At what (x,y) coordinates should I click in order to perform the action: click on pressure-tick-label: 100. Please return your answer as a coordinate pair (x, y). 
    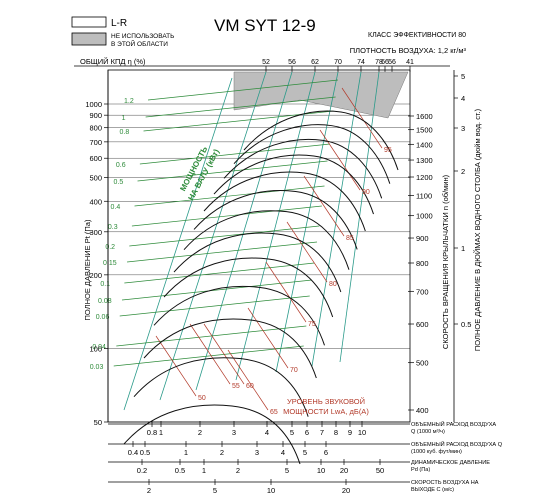
    Looking at the image, I should click on (95, 348).